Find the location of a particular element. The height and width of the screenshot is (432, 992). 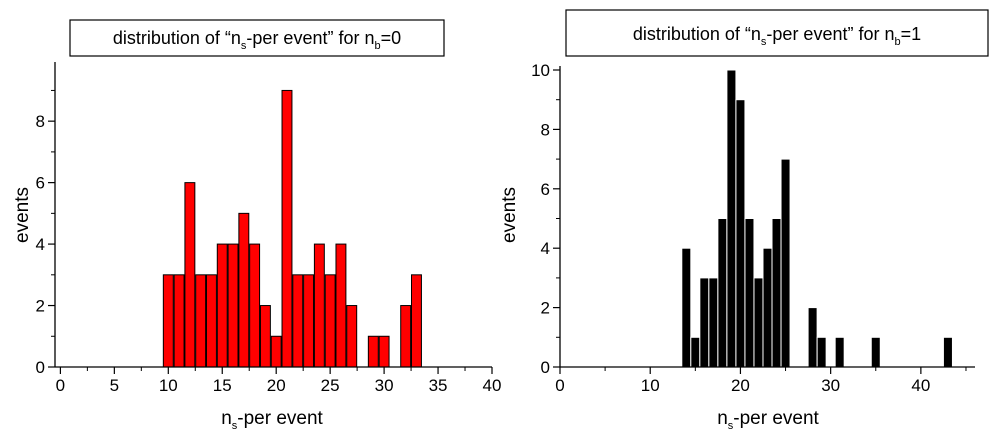

y-axis-title-left: events is located at coordinates (22, 215).